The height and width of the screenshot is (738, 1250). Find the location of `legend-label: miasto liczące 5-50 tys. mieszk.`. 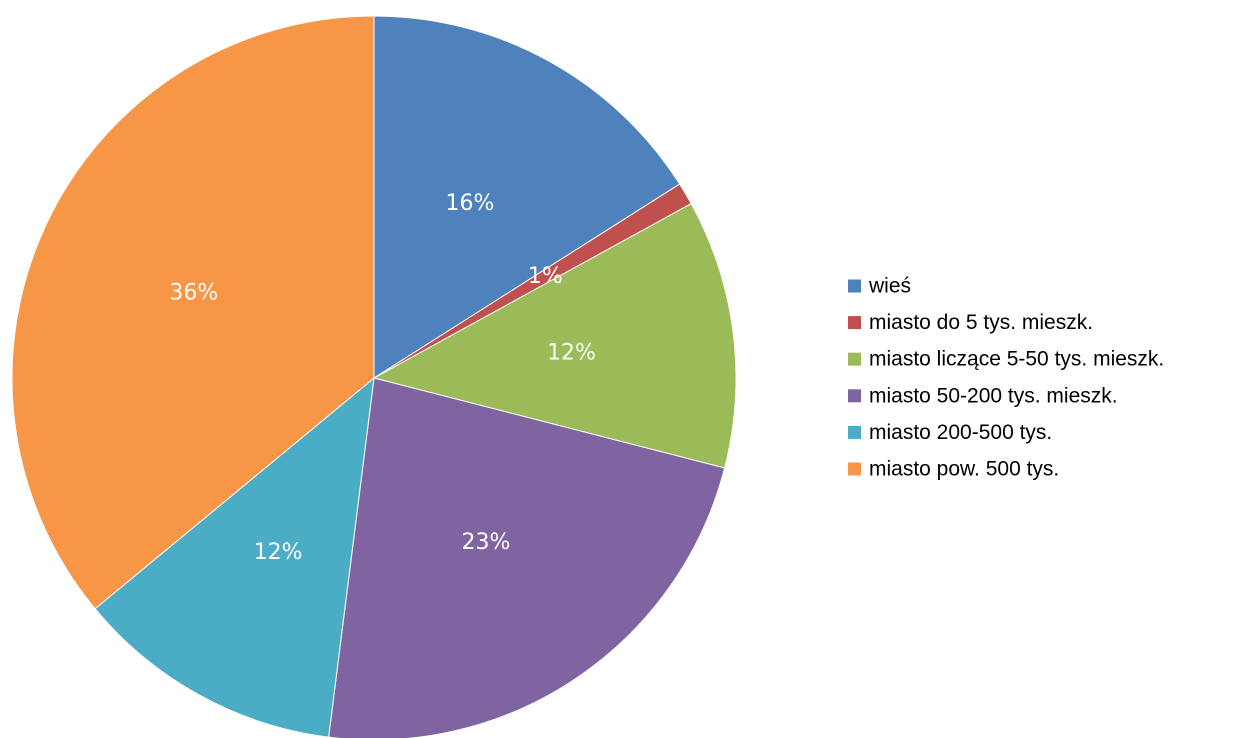

legend-label: miasto liczące 5-50 tys. mieszk. is located at coordinates (1016, 359).